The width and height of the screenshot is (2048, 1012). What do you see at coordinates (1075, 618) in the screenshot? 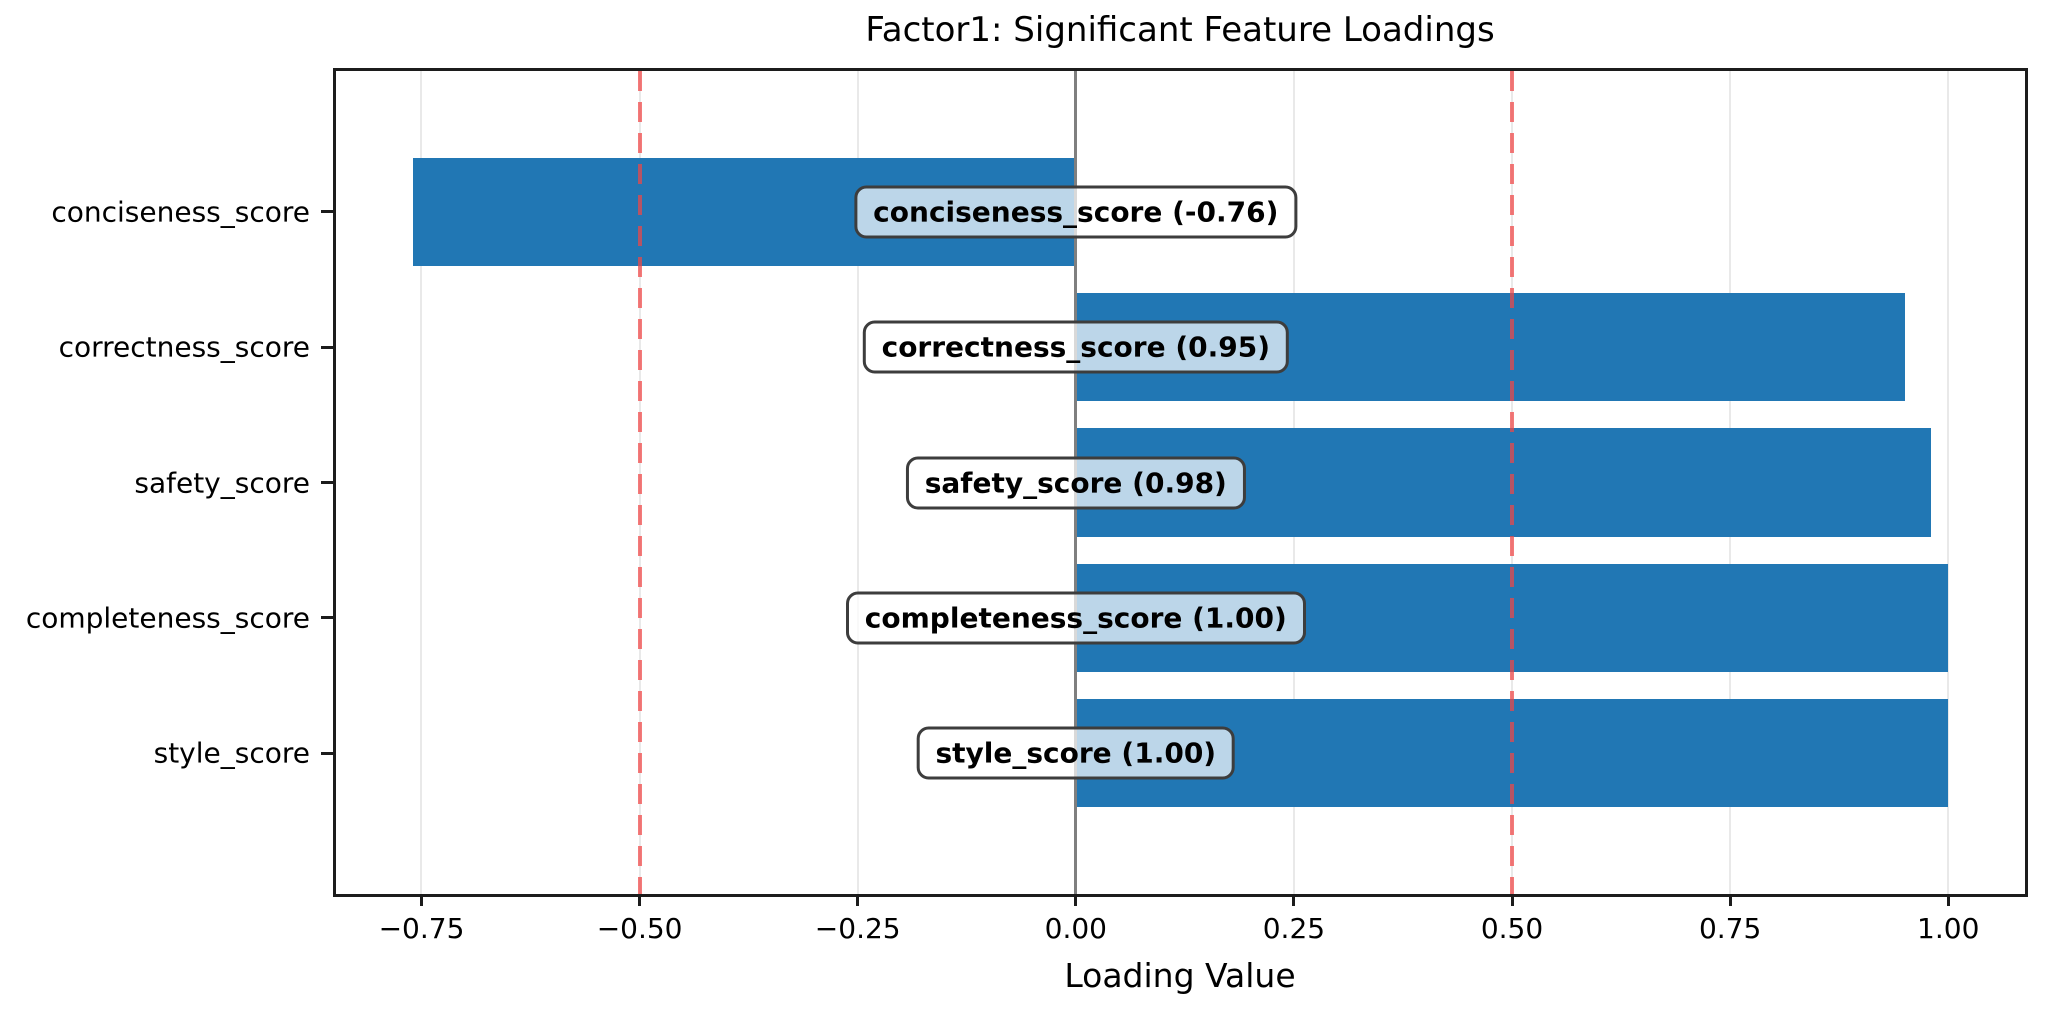
I see `bar-value-label: completeness_score (1.00)` at bounding box center [1075, 618].